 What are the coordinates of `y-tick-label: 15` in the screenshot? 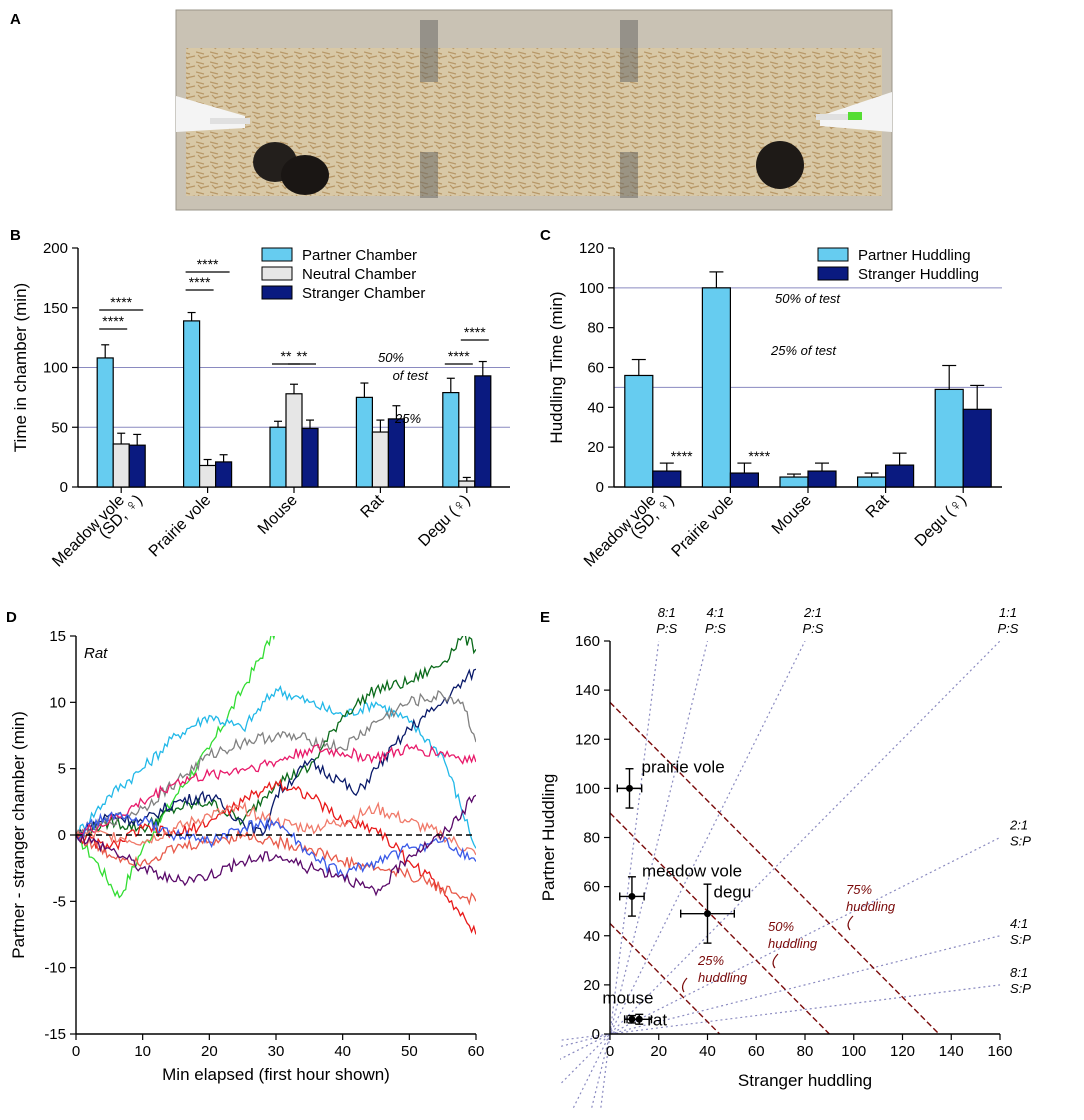 It's located at (57, 636).